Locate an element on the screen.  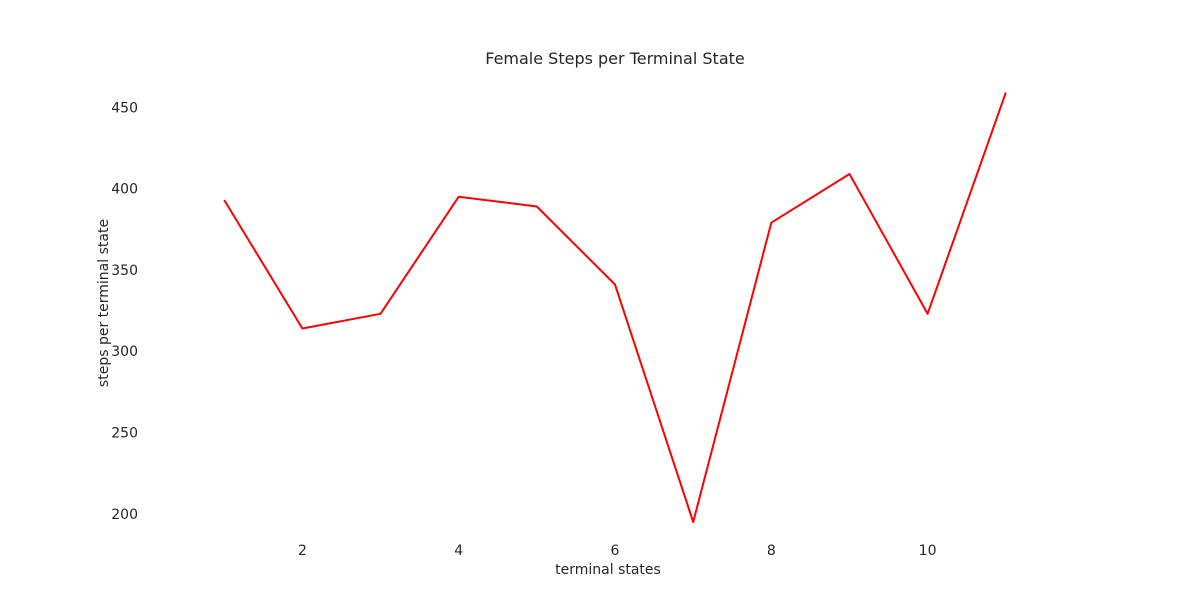
y-tick-label: 200 is located at coordinates (124, 515).